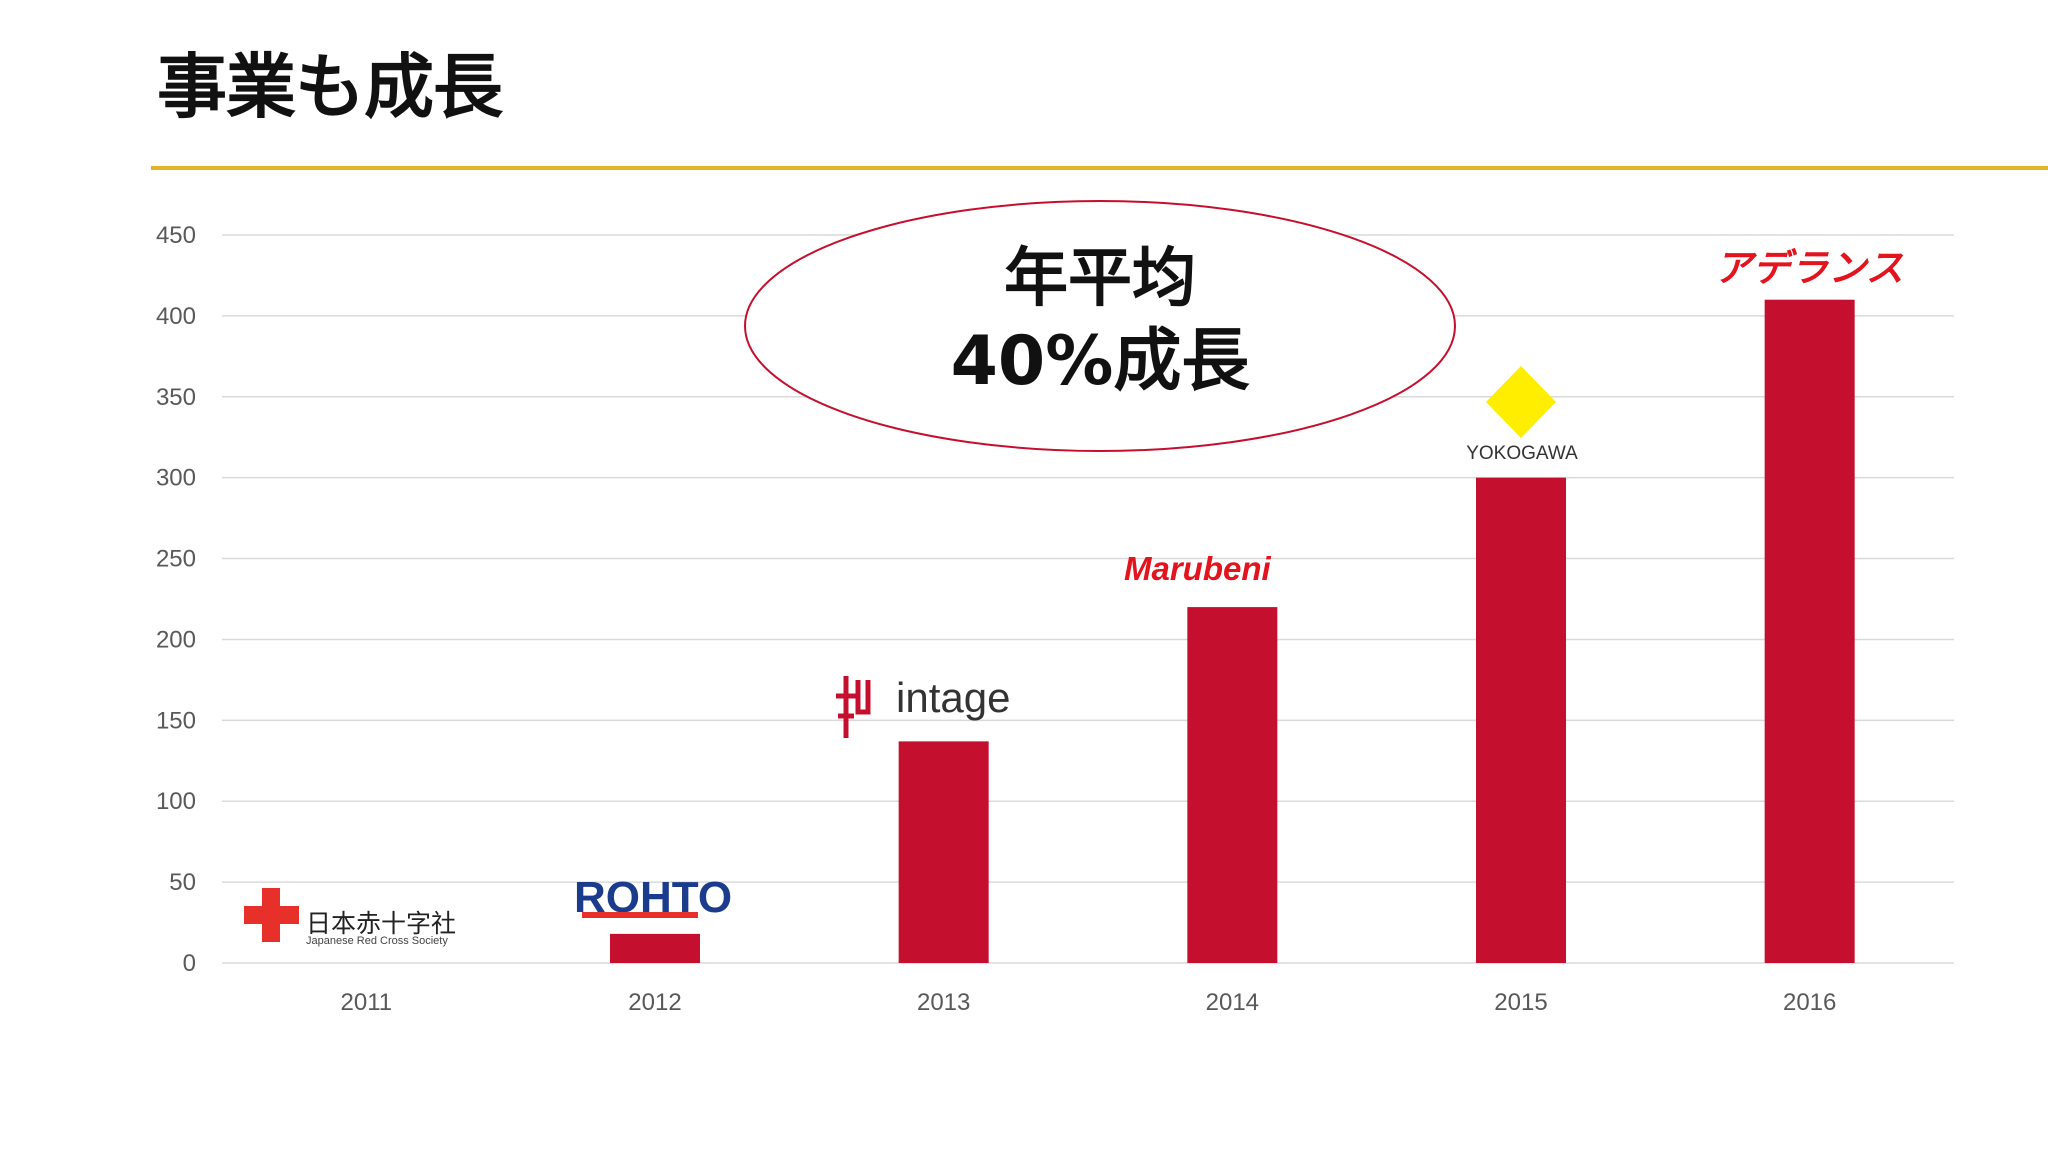 The image size is (2048, 1152). I want to click on marubeni-logo: Marubeni, so click(1198, 568).